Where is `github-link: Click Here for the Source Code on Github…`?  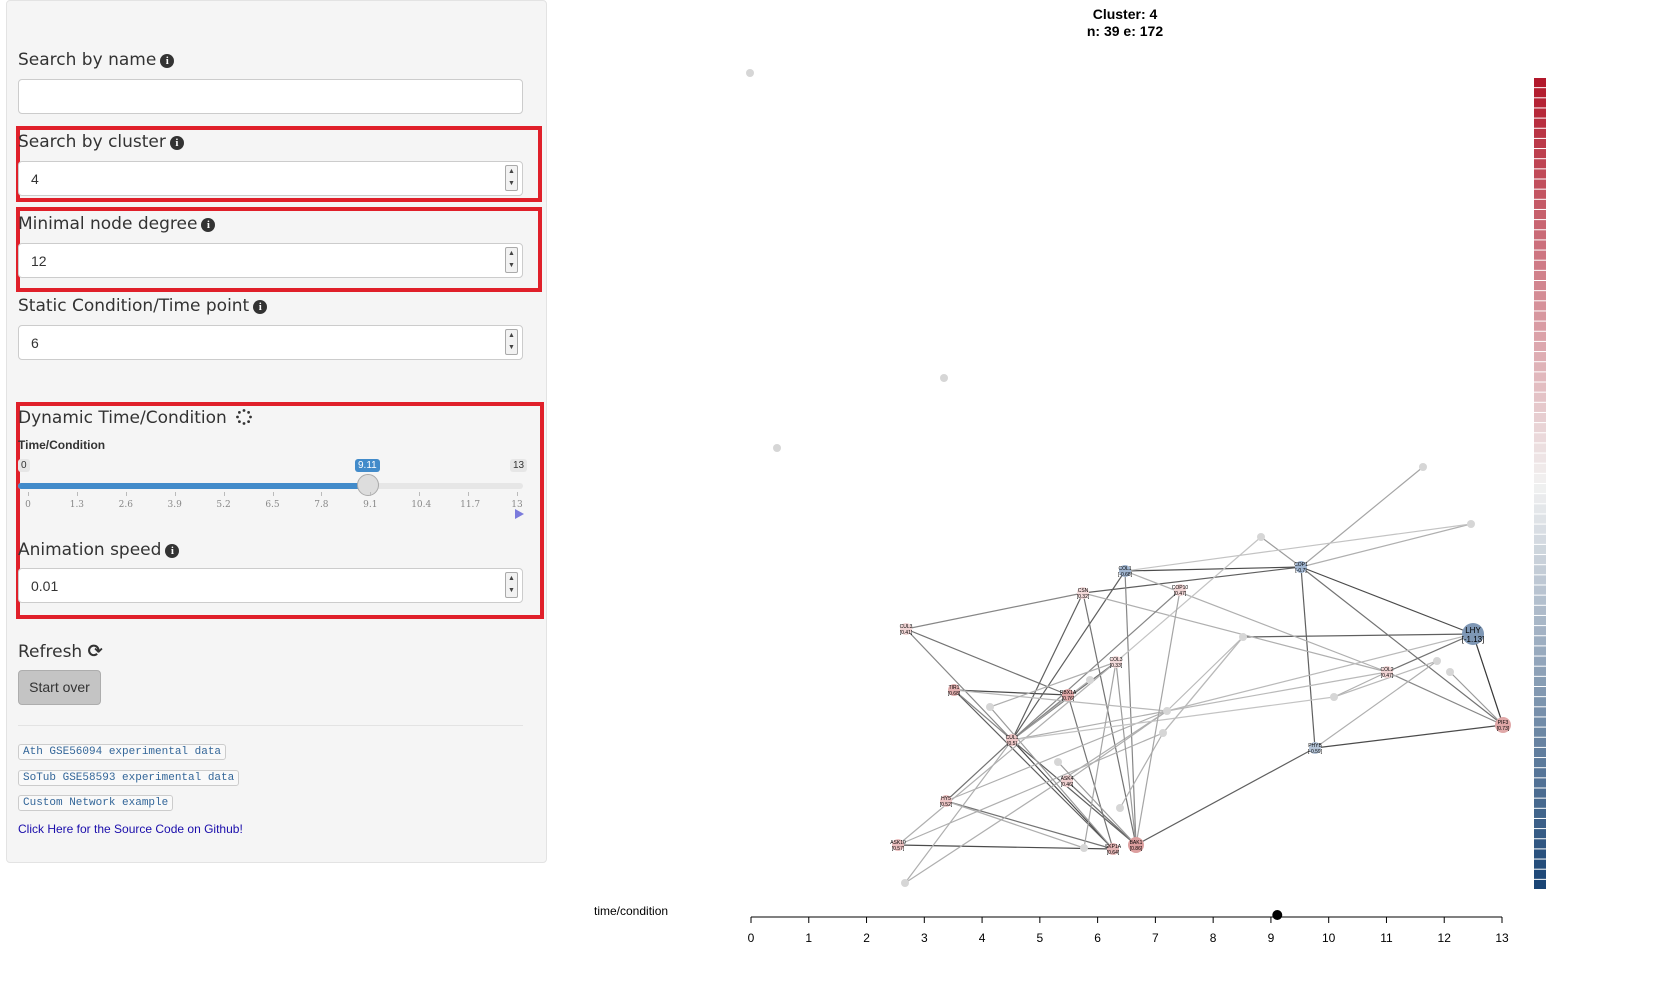
github-link: Click Here for the Source Code on Github… is located at coordinates (130, 829).